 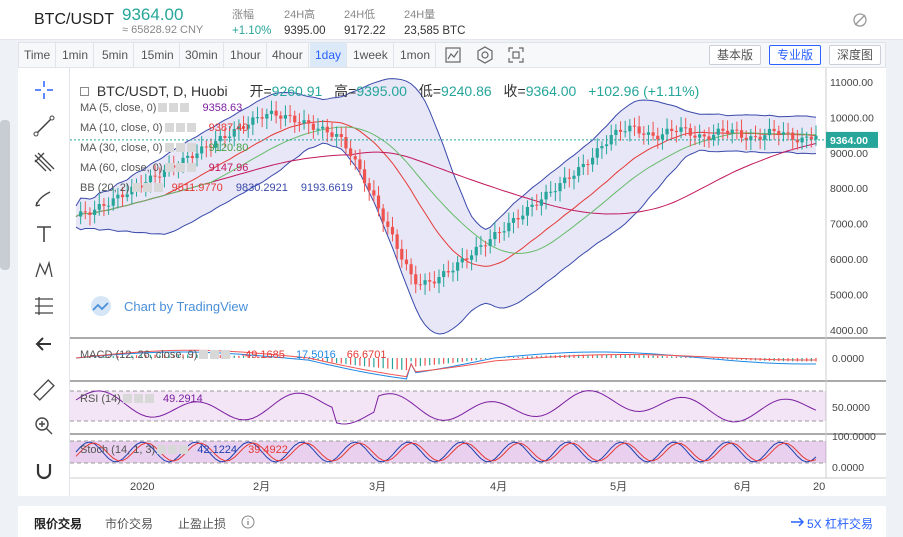 What do you see at coordinates (860, 20) in the screenshot?
I see `eye-off-icon` at bounding box center [860, 20].